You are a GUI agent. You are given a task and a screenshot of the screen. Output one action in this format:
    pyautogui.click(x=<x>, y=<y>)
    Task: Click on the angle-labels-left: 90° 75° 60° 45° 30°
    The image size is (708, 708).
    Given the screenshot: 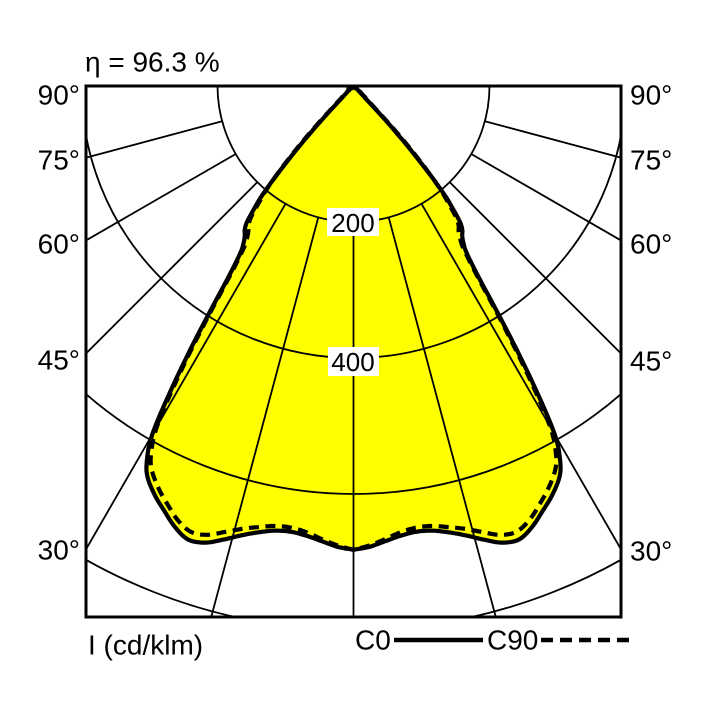 What is the action you would take?
    pyautogui.click(x=59, y=323)
    